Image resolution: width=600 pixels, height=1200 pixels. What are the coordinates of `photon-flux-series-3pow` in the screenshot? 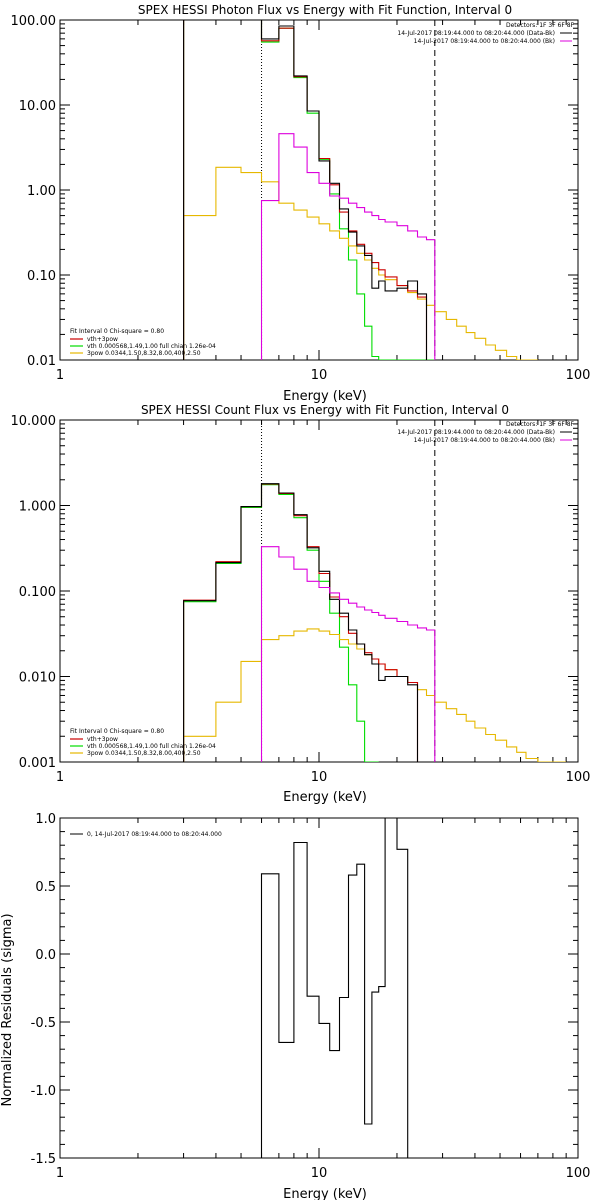 It's located at (360, 263).